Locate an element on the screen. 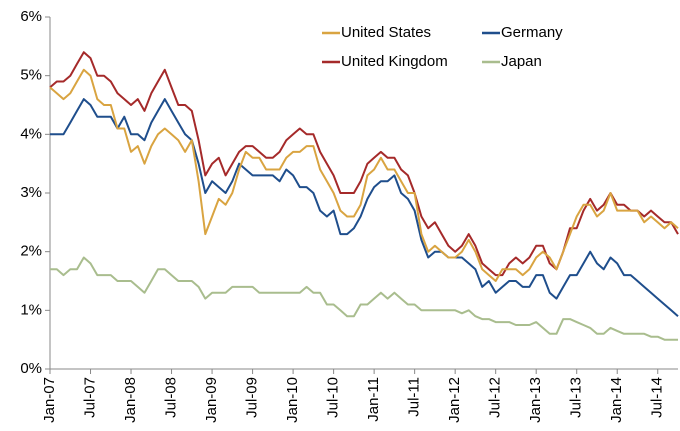 This screenshot has height=431, width=680. legend-label: Japan is located at coordinates (521, 61).